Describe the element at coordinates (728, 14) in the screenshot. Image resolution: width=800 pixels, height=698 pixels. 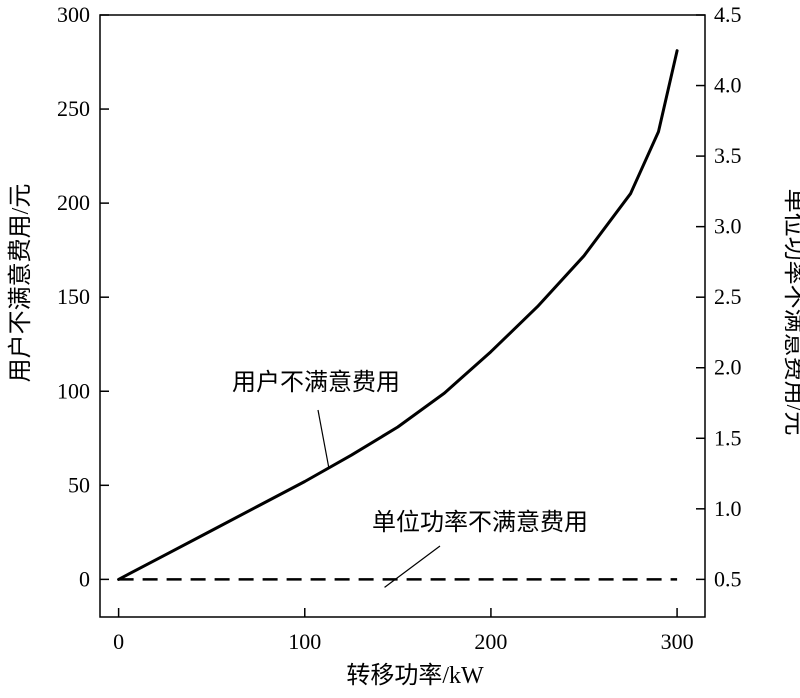
I see `right-y-tick-label: 4.5` at that location.